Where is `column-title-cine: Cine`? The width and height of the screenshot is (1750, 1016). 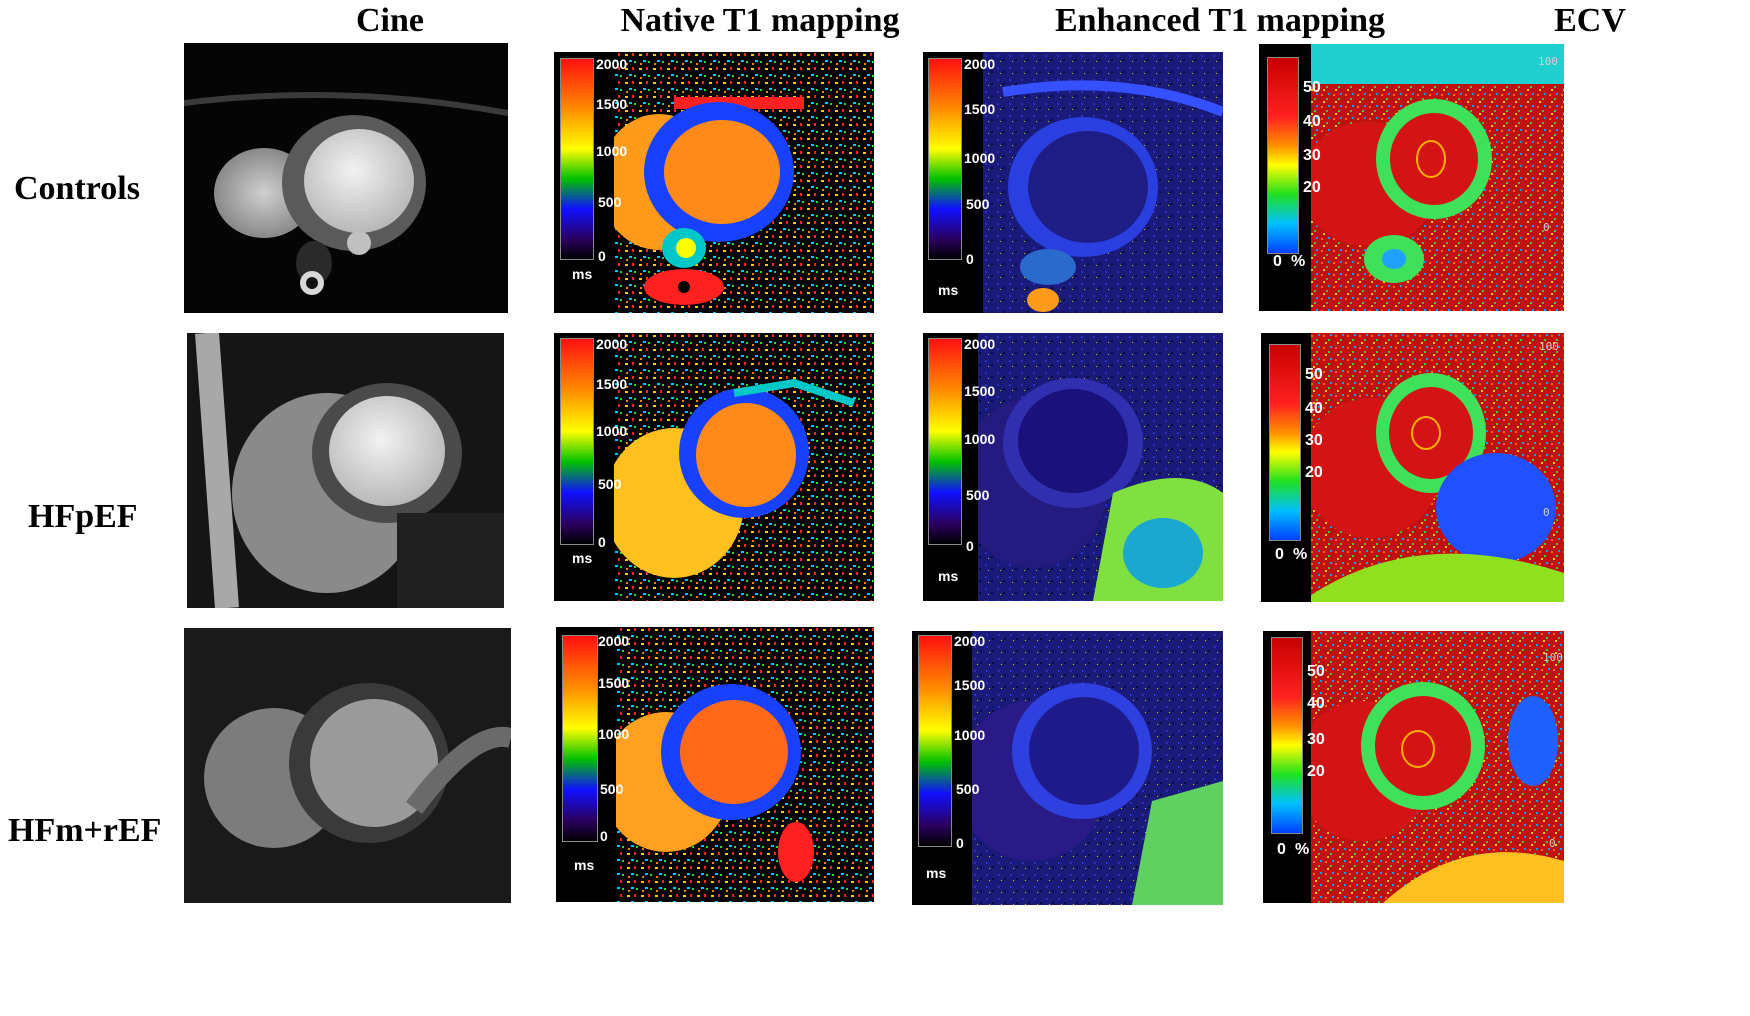
column-title-cine: Cine is located at coordinates (390, 20).